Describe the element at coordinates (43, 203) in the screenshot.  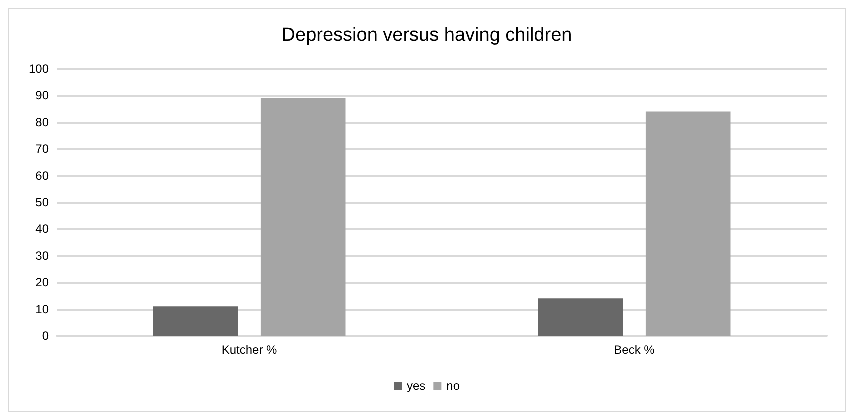
I see `y-tick-label: 50` at that location.